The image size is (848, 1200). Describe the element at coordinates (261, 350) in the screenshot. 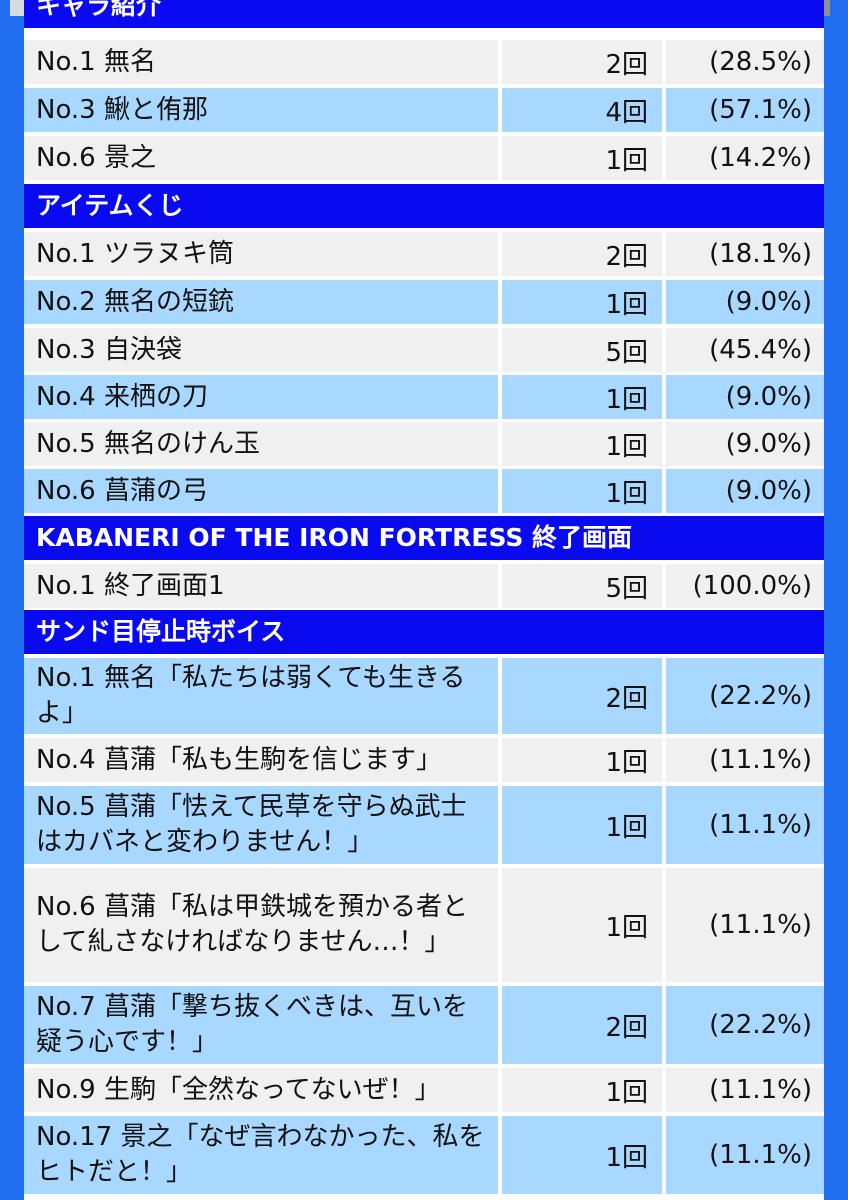

I see `row-name: No.3 自決袋` at that location.